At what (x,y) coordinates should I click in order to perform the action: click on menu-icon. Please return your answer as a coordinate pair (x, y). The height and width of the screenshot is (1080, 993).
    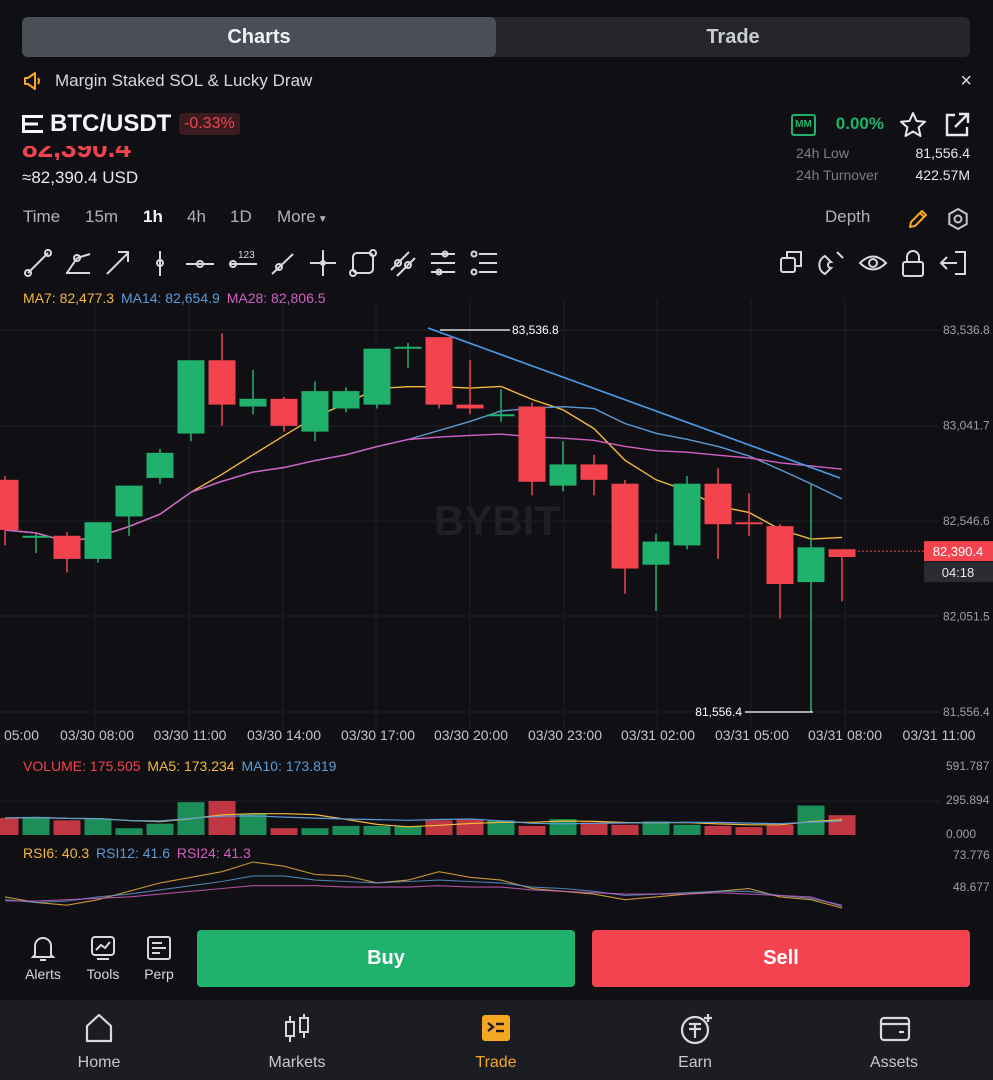
    Looking at the image, I should click on (33, 124).